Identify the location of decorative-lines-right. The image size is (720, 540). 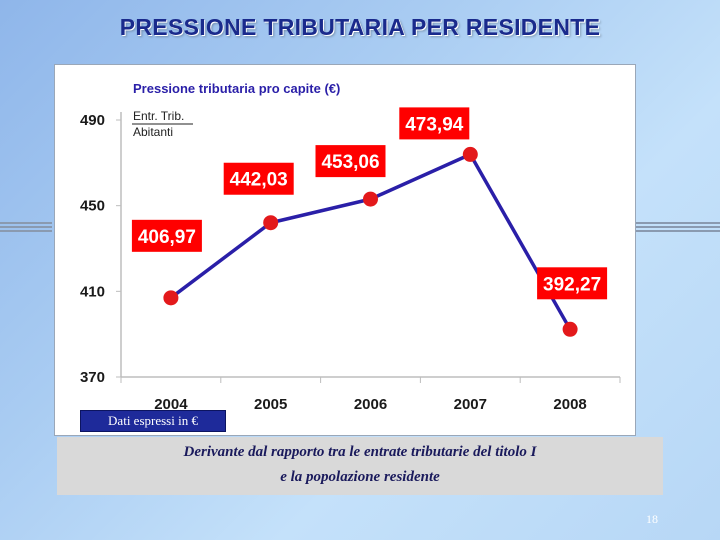
(678, 228).